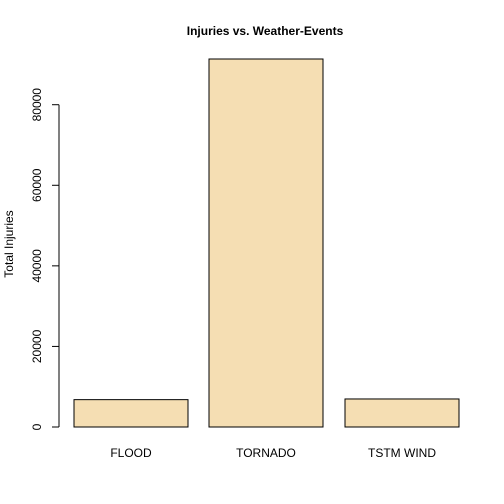  What do you see at coordinates (9, 243) in the screenshot?
I see `y-axis-label: Total Injuries` at bounding box center [9, 243].